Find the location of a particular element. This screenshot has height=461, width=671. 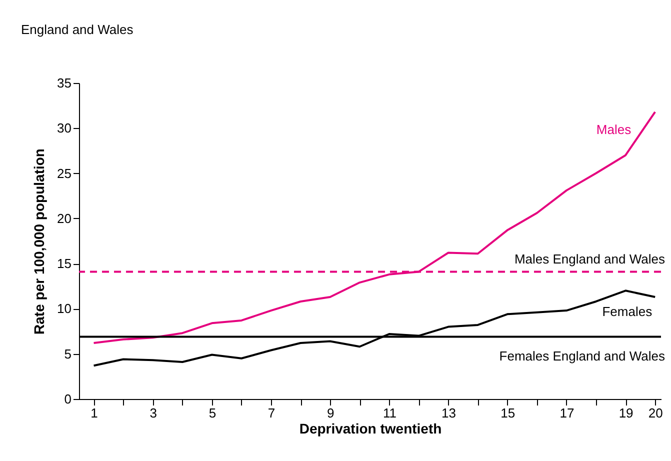

x-tick-label: 5 is located at coordinates (212, 413).